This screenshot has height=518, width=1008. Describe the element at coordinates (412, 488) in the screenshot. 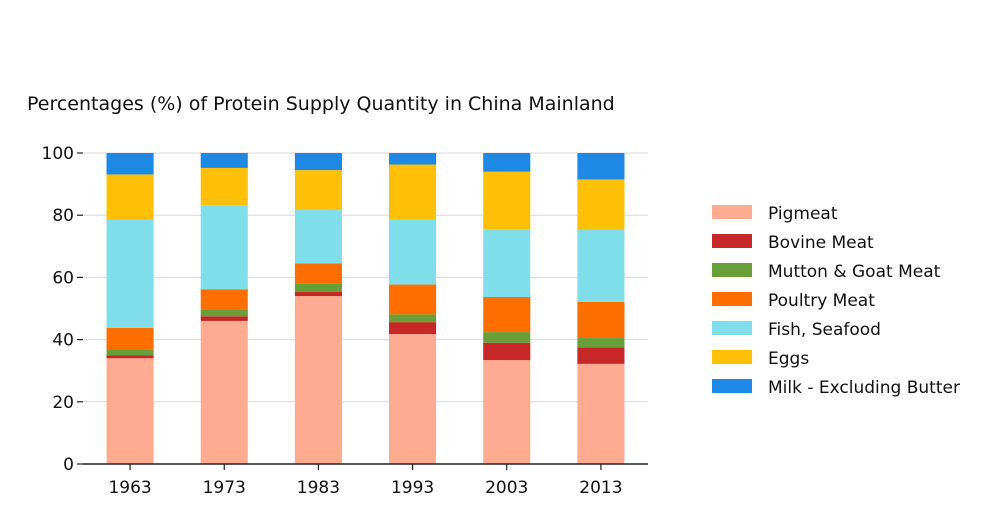

I see `x-tick-label: 1993` at that location.